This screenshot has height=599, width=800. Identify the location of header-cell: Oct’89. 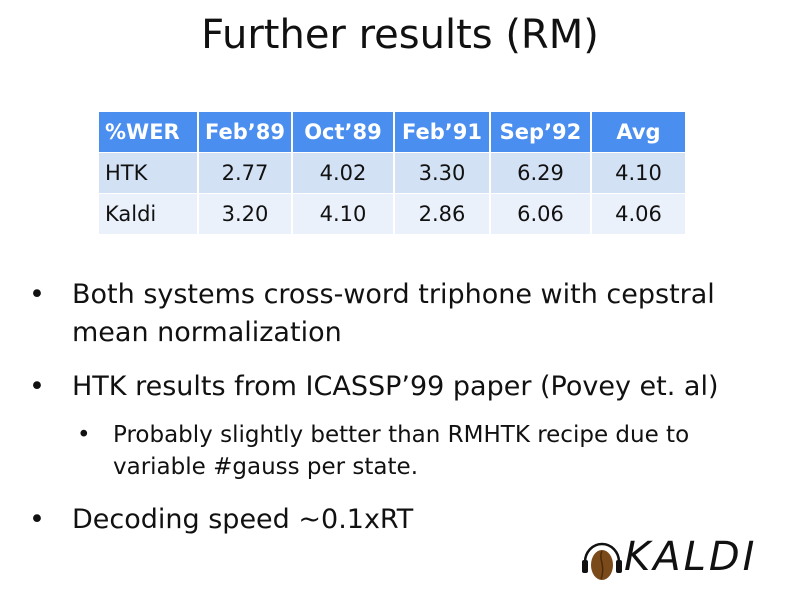
(342, 132).